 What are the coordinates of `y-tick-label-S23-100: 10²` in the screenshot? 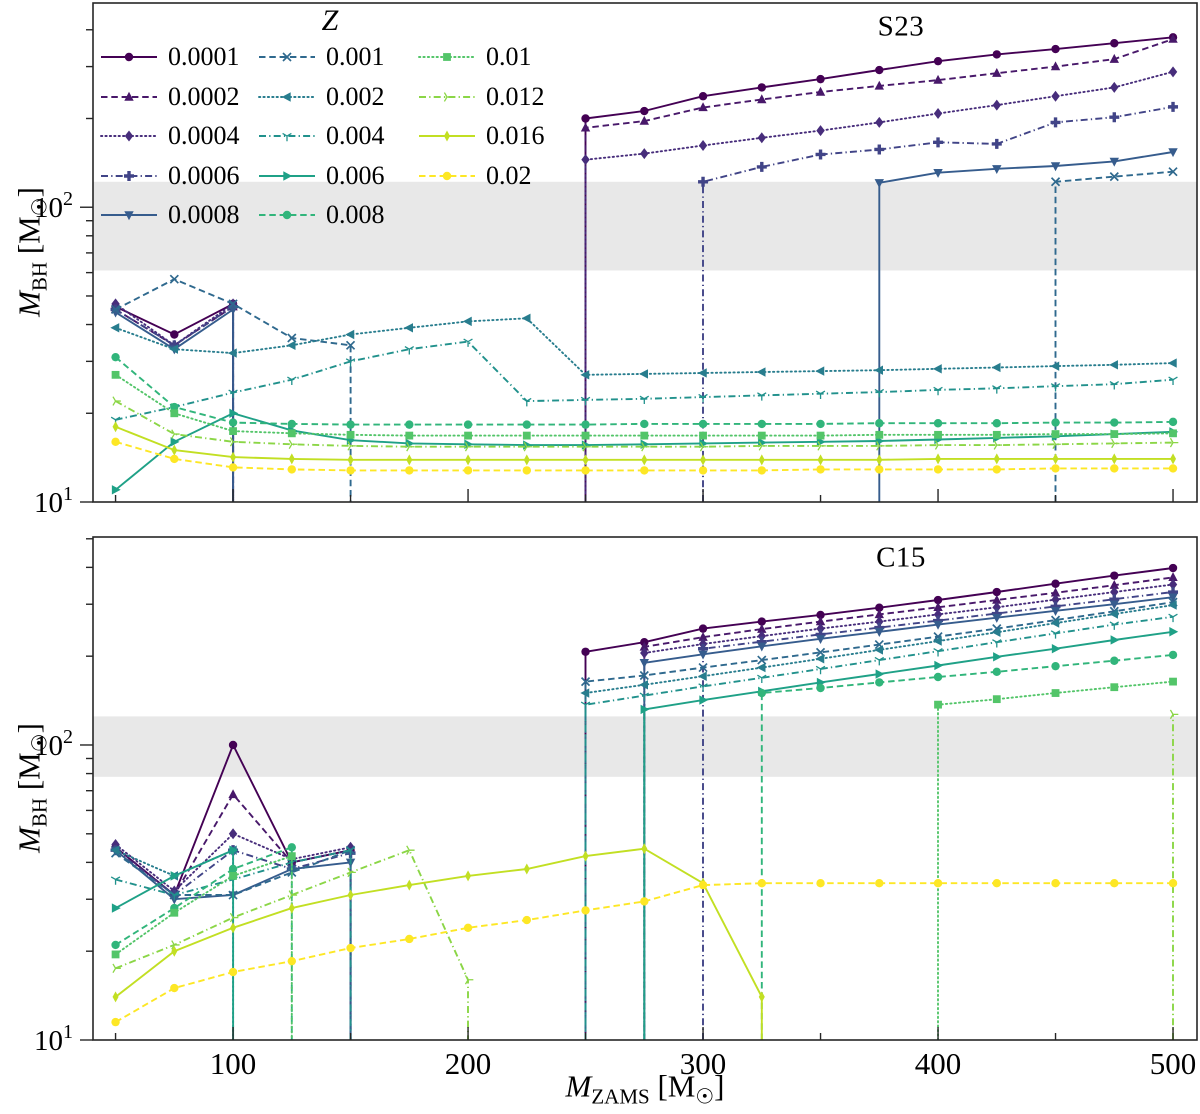 It's located at (53, 206).